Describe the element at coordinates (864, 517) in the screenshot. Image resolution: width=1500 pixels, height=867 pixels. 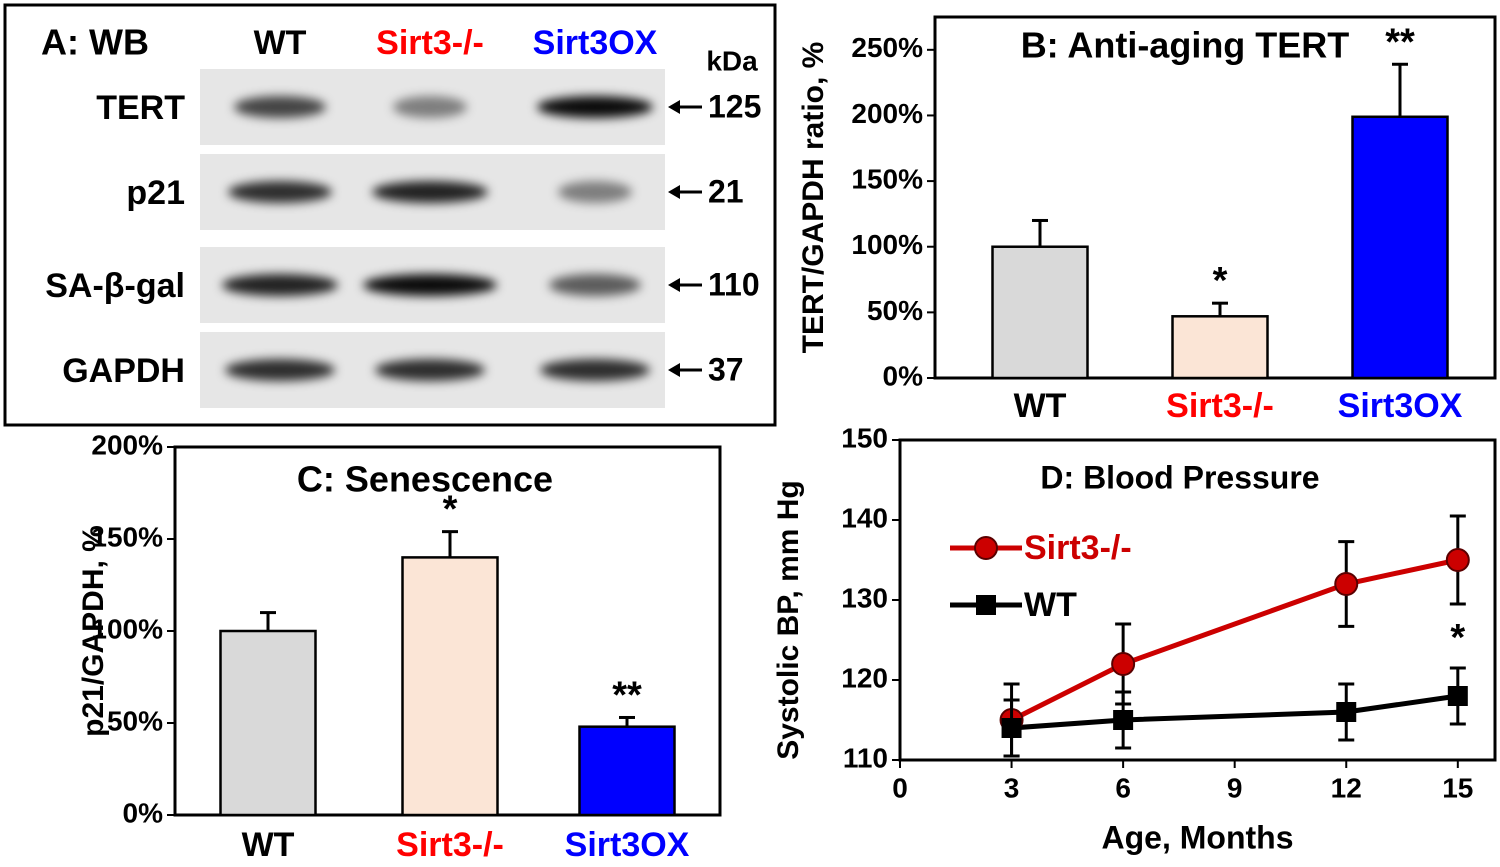
I see `y-tick-label: 140` at that location.